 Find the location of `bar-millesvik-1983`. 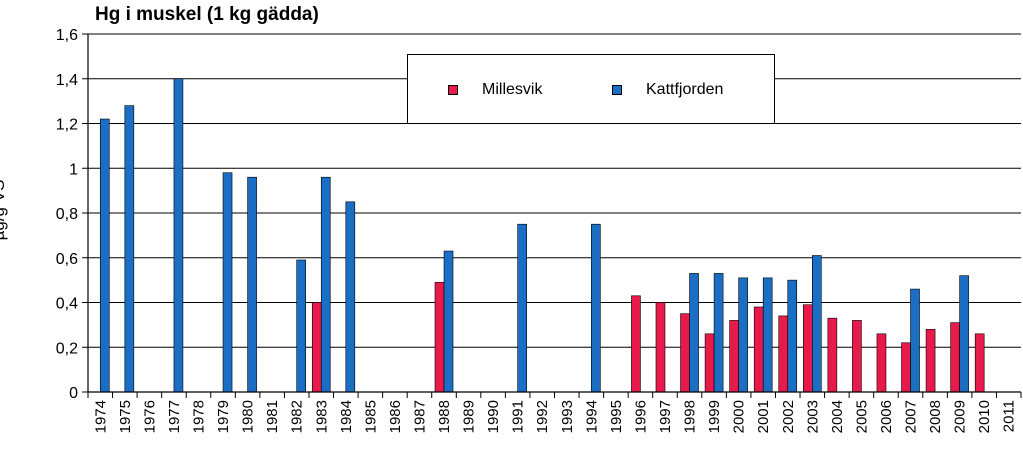

bar-millesvik-1983 is located at coordinates (316, 347).